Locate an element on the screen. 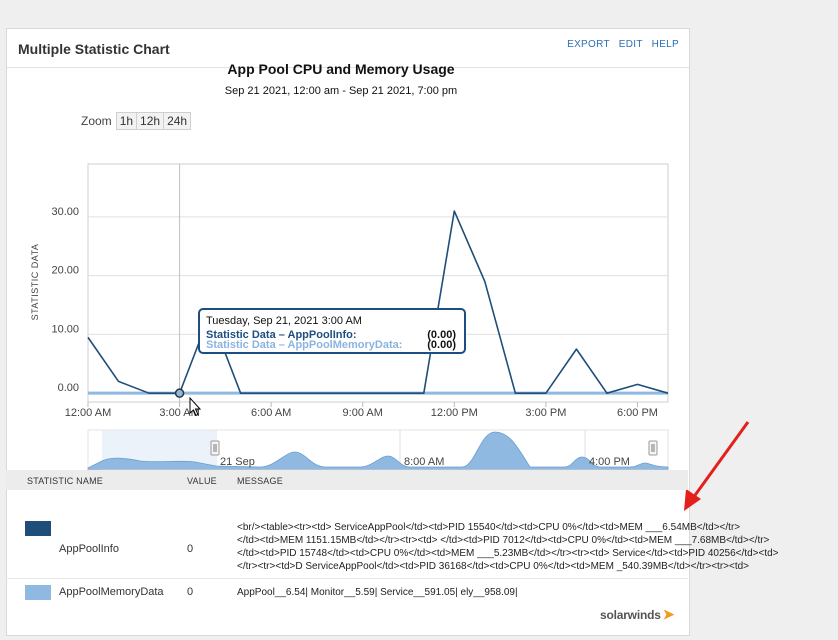  y-axis-label: STATISTIC DATA is located at coordinates (35, 282).